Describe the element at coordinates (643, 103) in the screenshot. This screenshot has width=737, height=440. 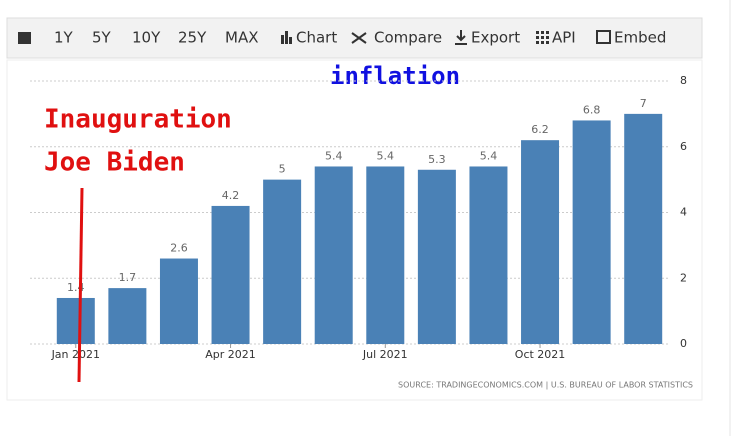
I see `value-label: 7` at that location.